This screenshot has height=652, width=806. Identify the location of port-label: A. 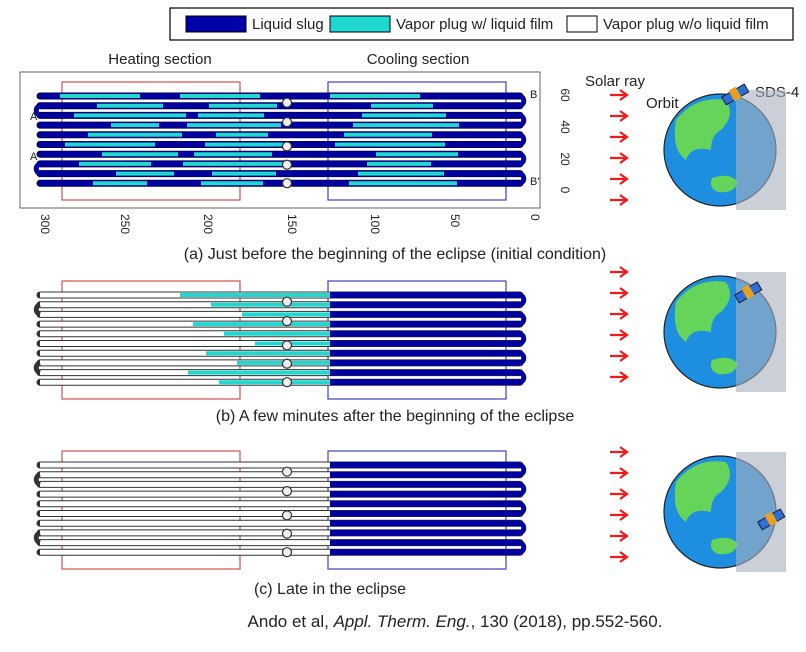
(34, 157).